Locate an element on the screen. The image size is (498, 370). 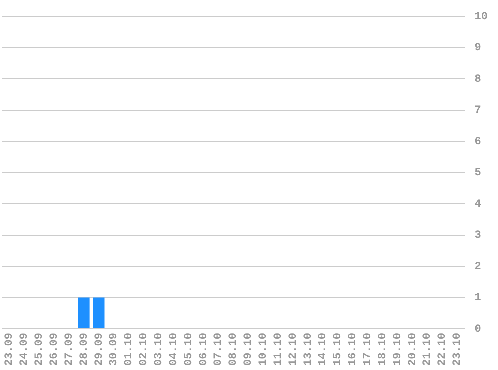
x-tick-label: 16.10 is located at coordinates (354, 349).